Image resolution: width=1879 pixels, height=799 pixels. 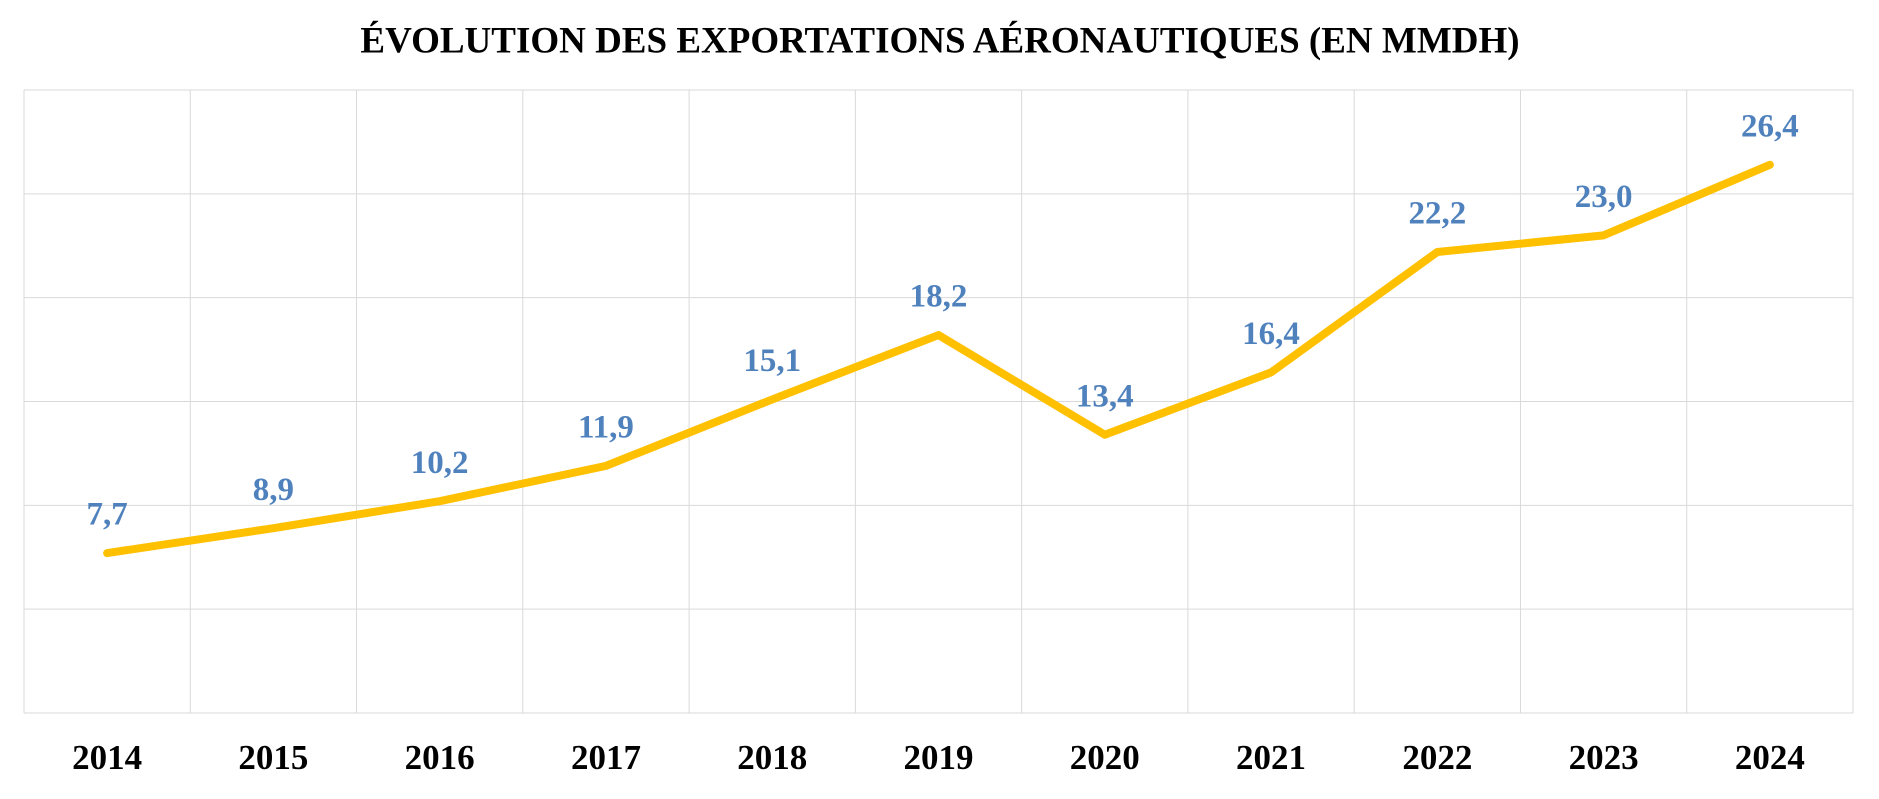 What do you see at coordinates (1604, 757) in the screenshot?
I see `x-tick-label: 2023` at bounding box center [1604, 757].